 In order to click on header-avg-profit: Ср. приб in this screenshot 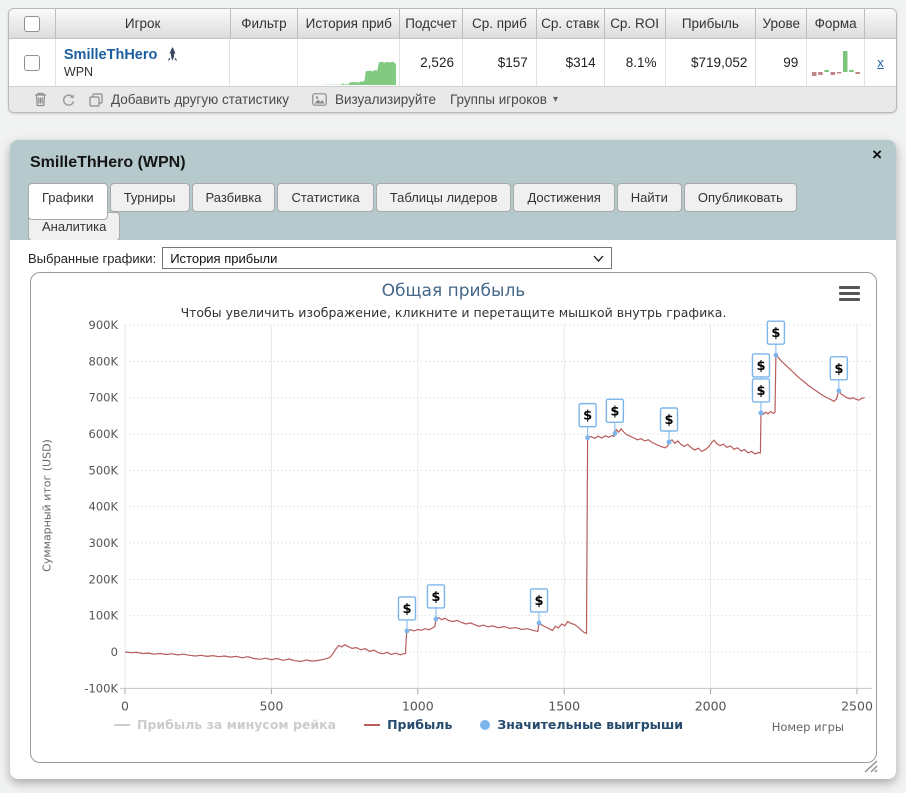, I will do `click(500, 23)`.